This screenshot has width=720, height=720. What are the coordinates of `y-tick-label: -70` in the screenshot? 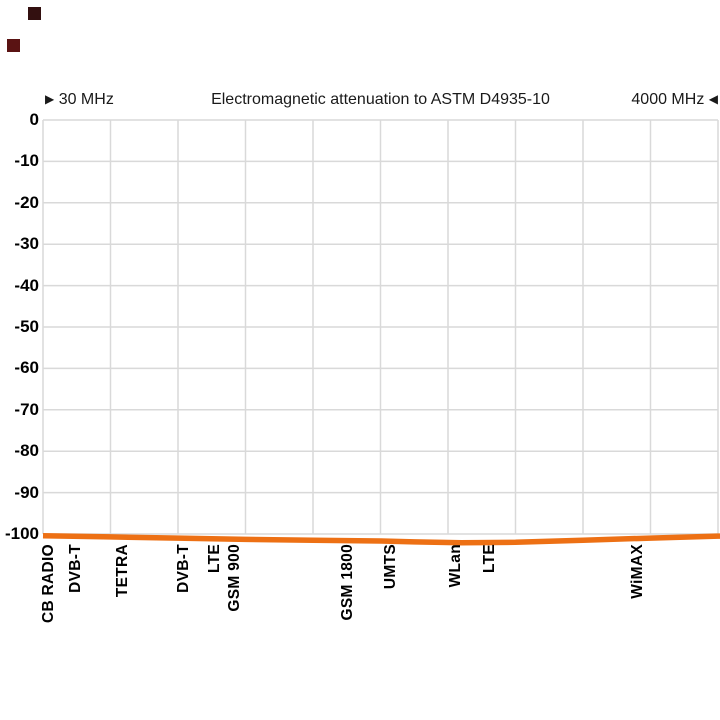 It's located at (26, 409).